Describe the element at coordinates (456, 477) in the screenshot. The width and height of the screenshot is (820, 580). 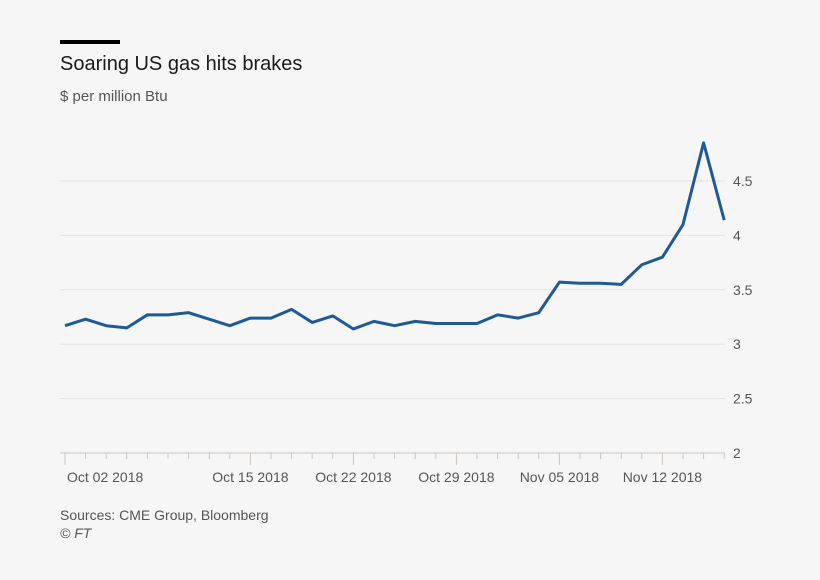
I see `x-tick-label: Oct 29 2018` at that location.